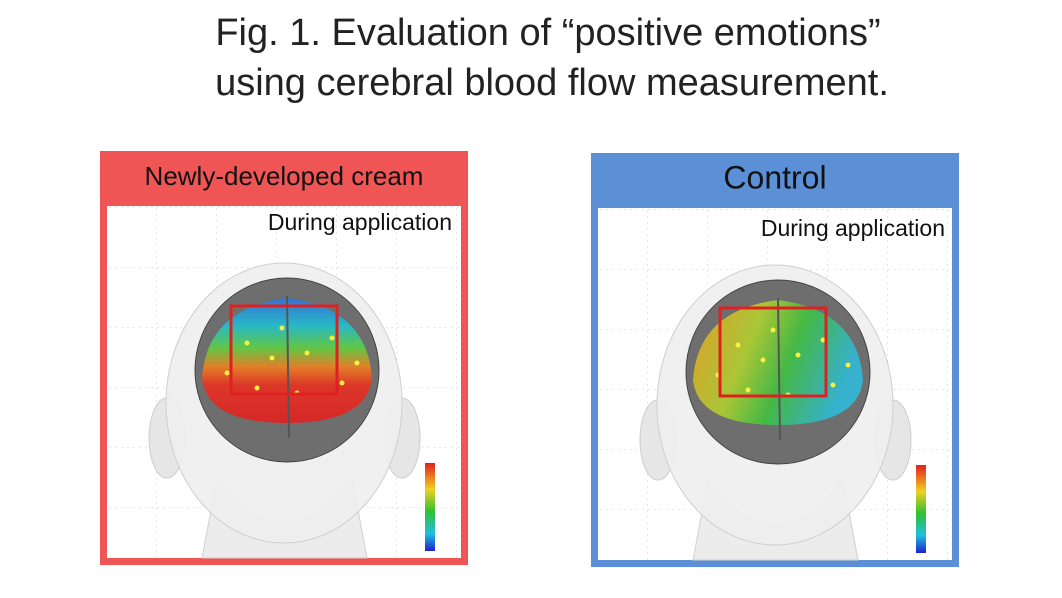 Image resolution: width=1062 pixels, height=598 pixels. Describe the element at coordinates (774, 177) in the screenshot. I see `panel-label: Control` at that location.